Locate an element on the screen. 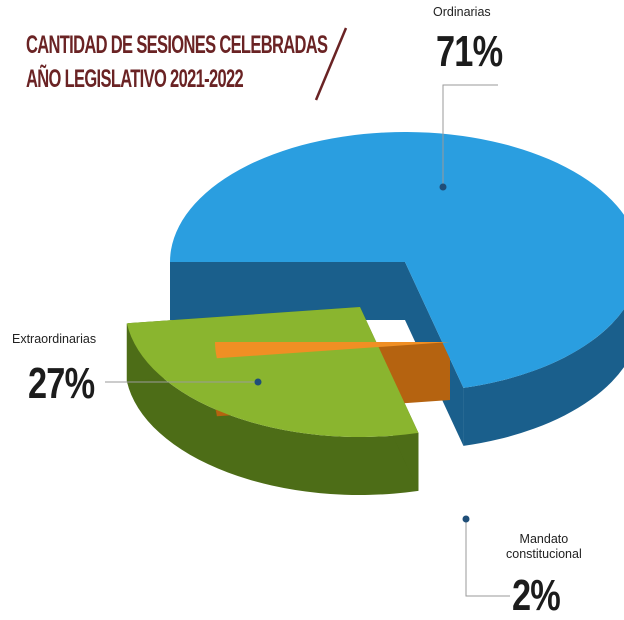 This screenshot has width=624, height=620. pie-side-ordinarias is located at coordinates (543, 377).